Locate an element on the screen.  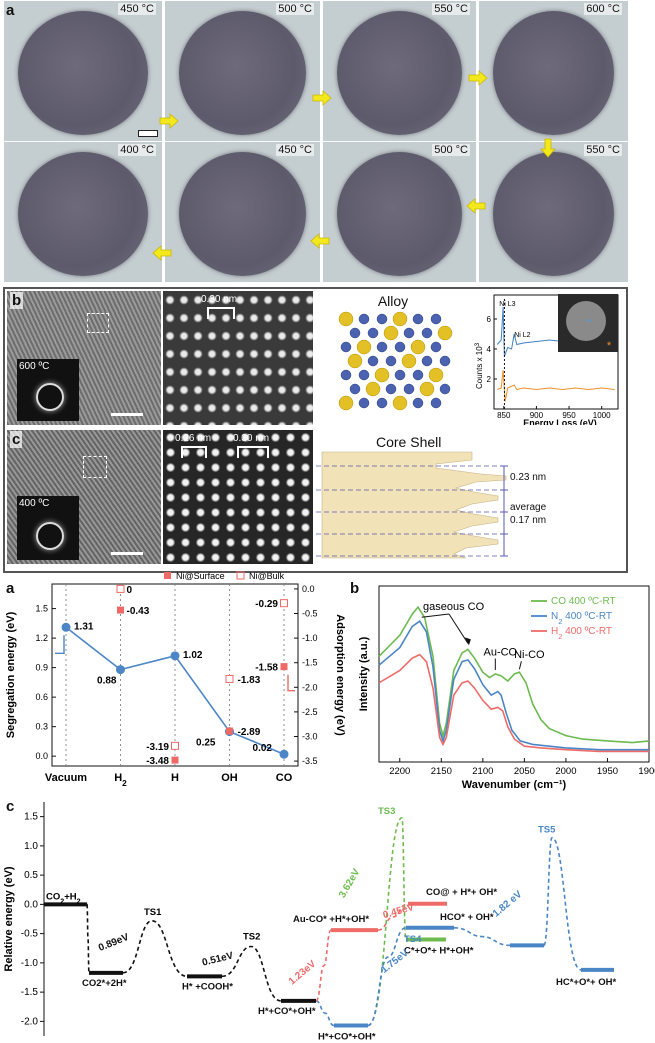
core-shell-panel: Core Shell 0.23 nm average 0.17 nm is located at coordinates (469, 498).